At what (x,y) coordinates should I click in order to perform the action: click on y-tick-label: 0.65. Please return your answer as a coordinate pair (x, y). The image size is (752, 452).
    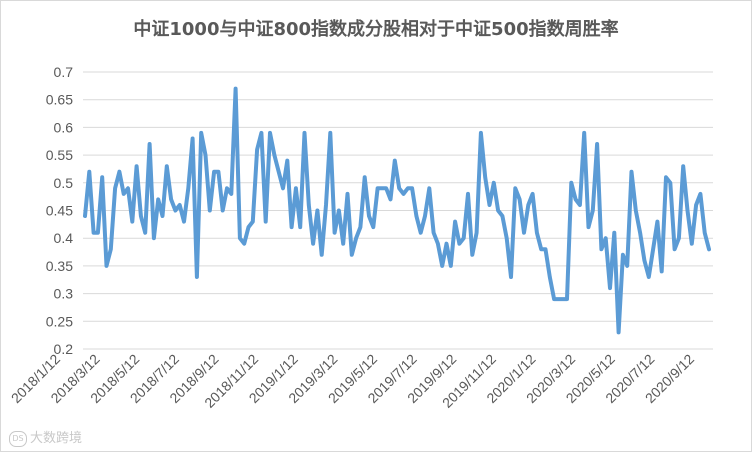
    Looking at the image, I should click on (59, 100).